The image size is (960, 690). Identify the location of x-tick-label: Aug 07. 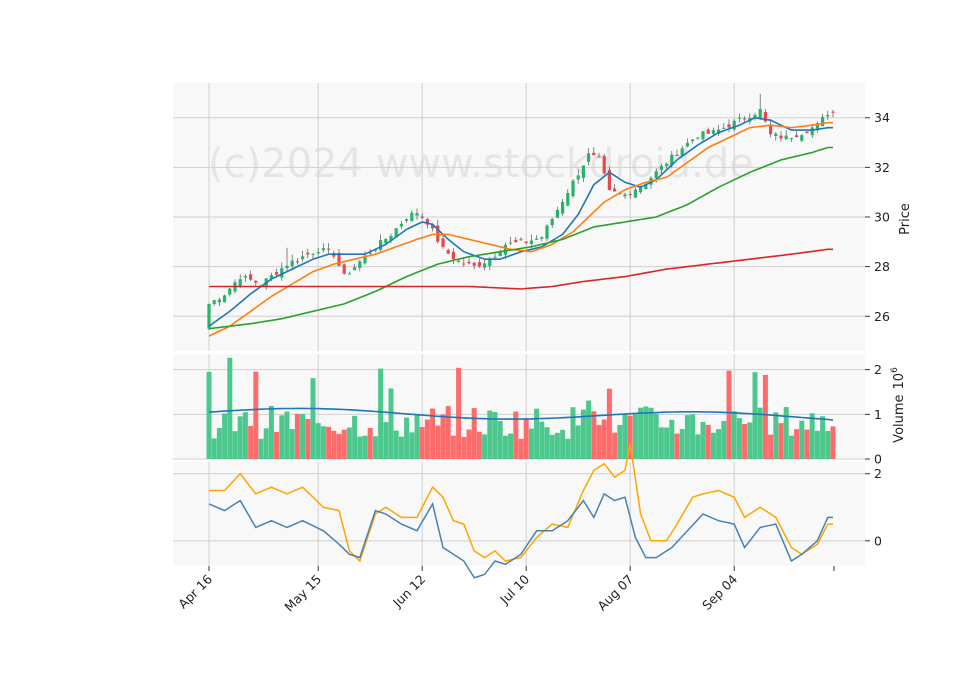
(615, 593).